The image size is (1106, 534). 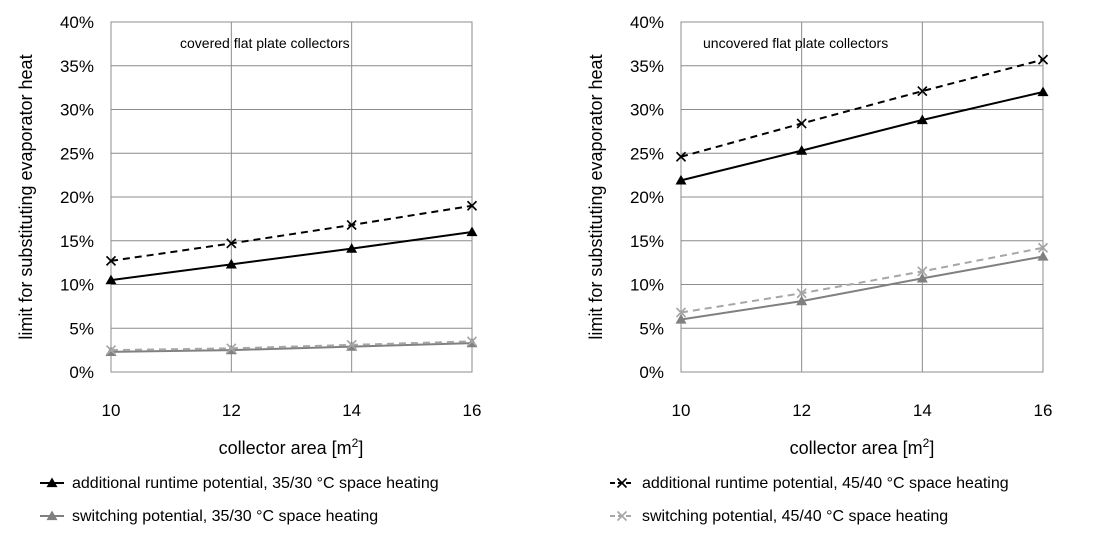 I want to click on plot-annotation: uncovered flat plate collectors, so click(x=795, y=43).